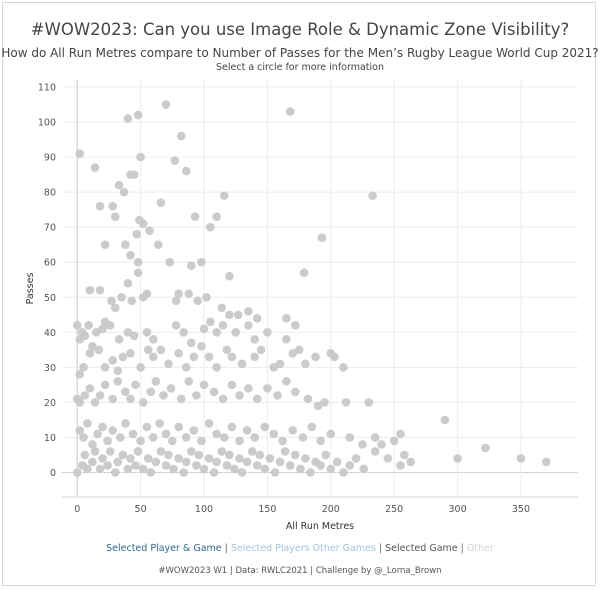 Image resolution: width=600 pixels, height=590 pixels. I want to click on legend-selected-game: Selected Game, so click(421, 548).